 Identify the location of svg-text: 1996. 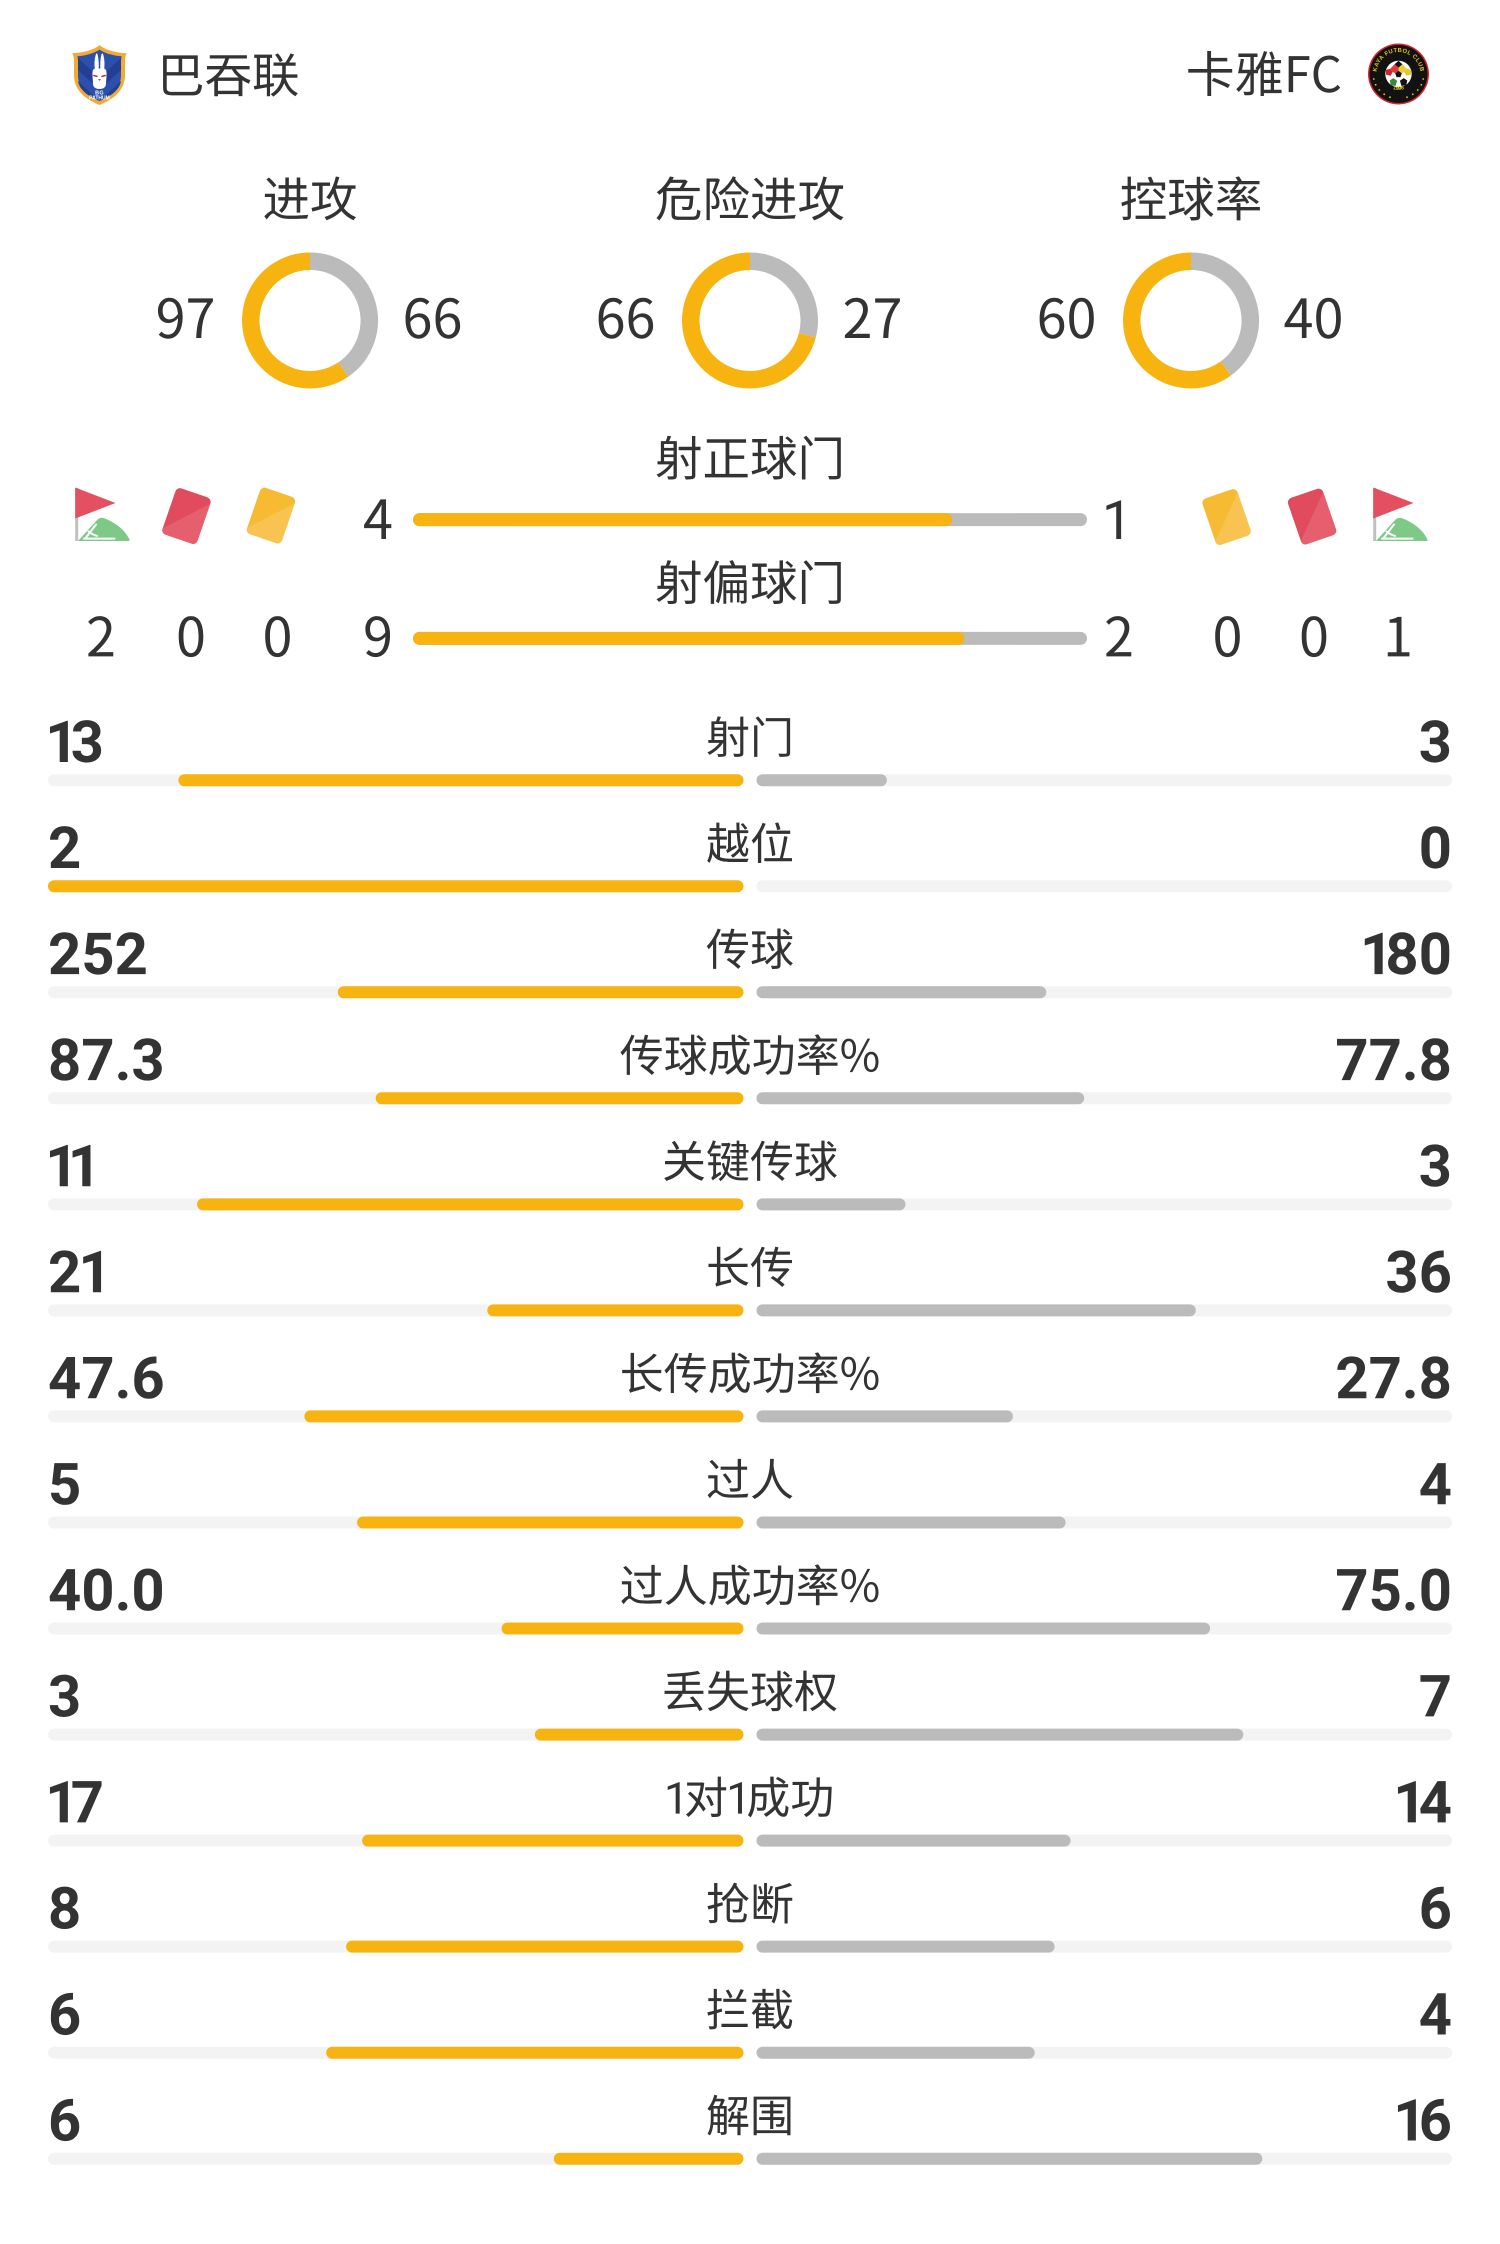
(1398, 88).